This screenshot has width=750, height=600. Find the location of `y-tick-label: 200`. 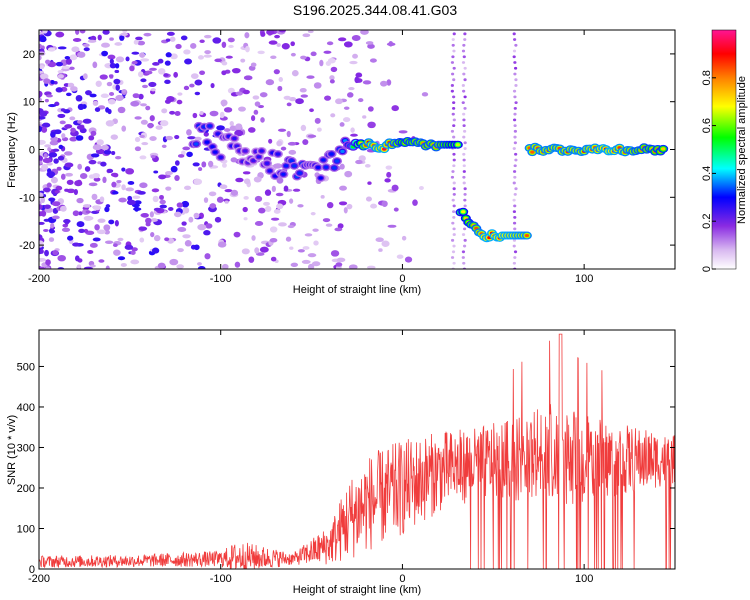

y-tick-label: 200 is located at coordinates (26, 489).